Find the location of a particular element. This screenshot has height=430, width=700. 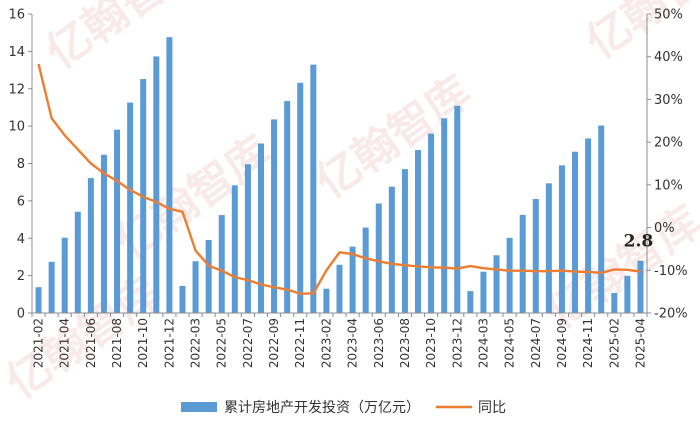

left-tick-label: 12 is located at coordinates (16, 89).